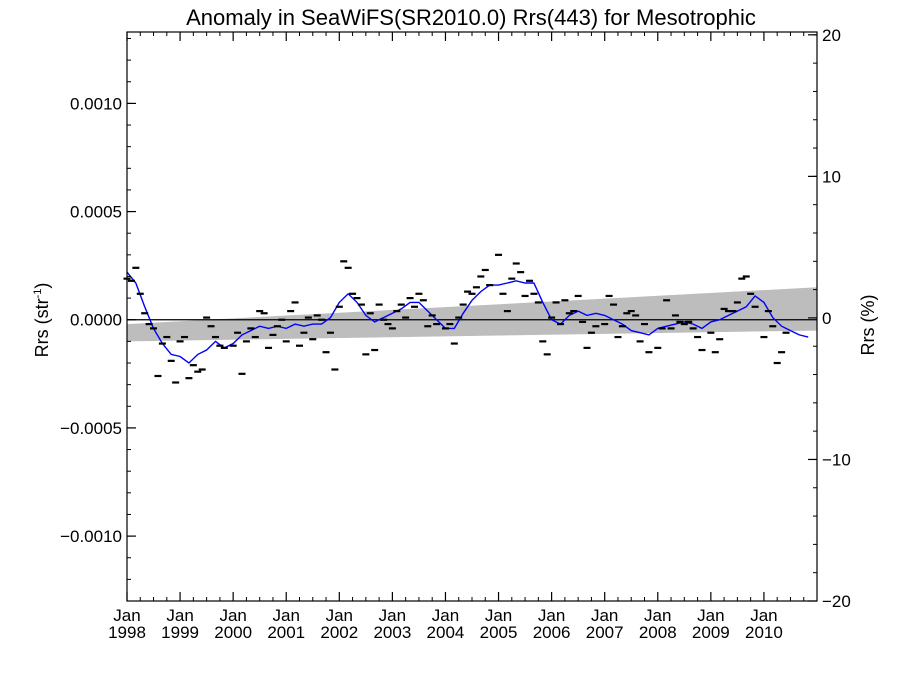 This screenshot has height=675, width=900. I want to click on x-tick-label-year: 2002, so click(339, 632).